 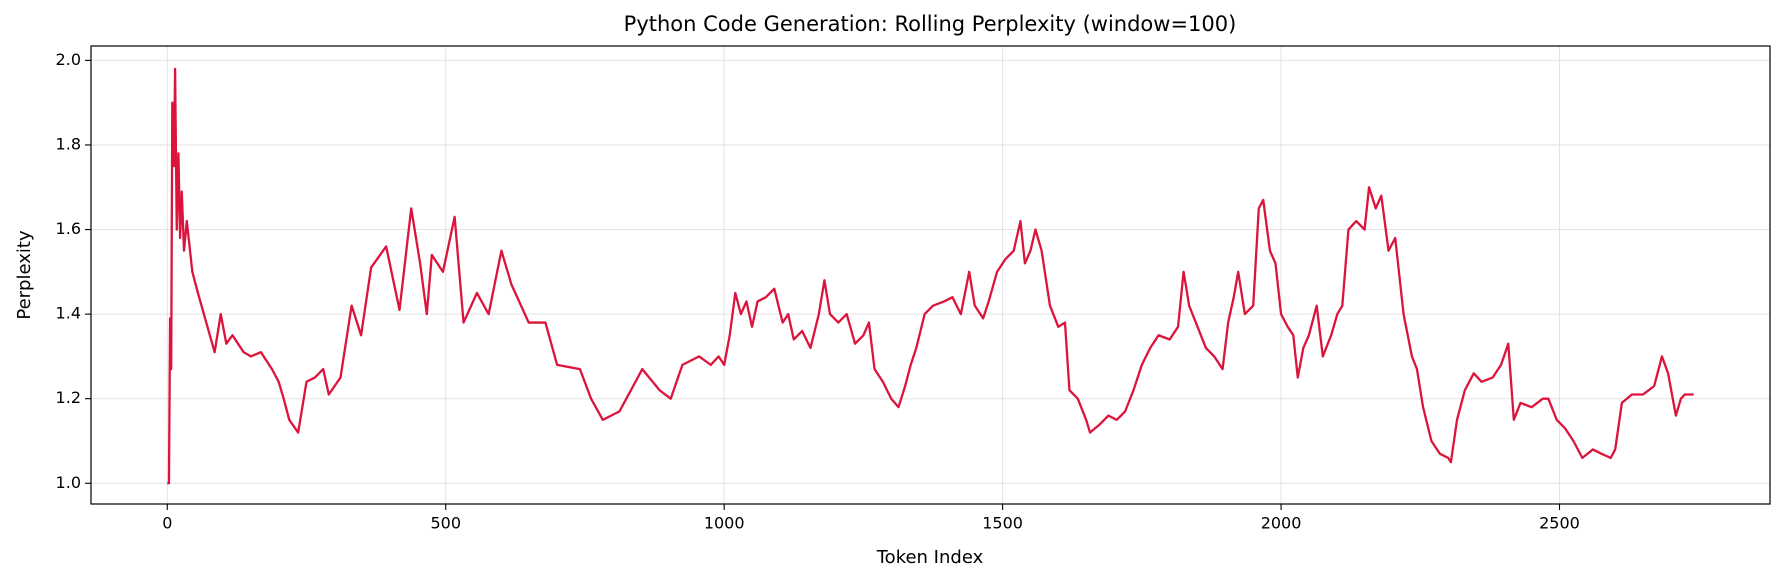 What do you see at coordinates (68, 313) in the screenshot?
I see `y-tick-label: 1.4` at bounding box center [68, 313].